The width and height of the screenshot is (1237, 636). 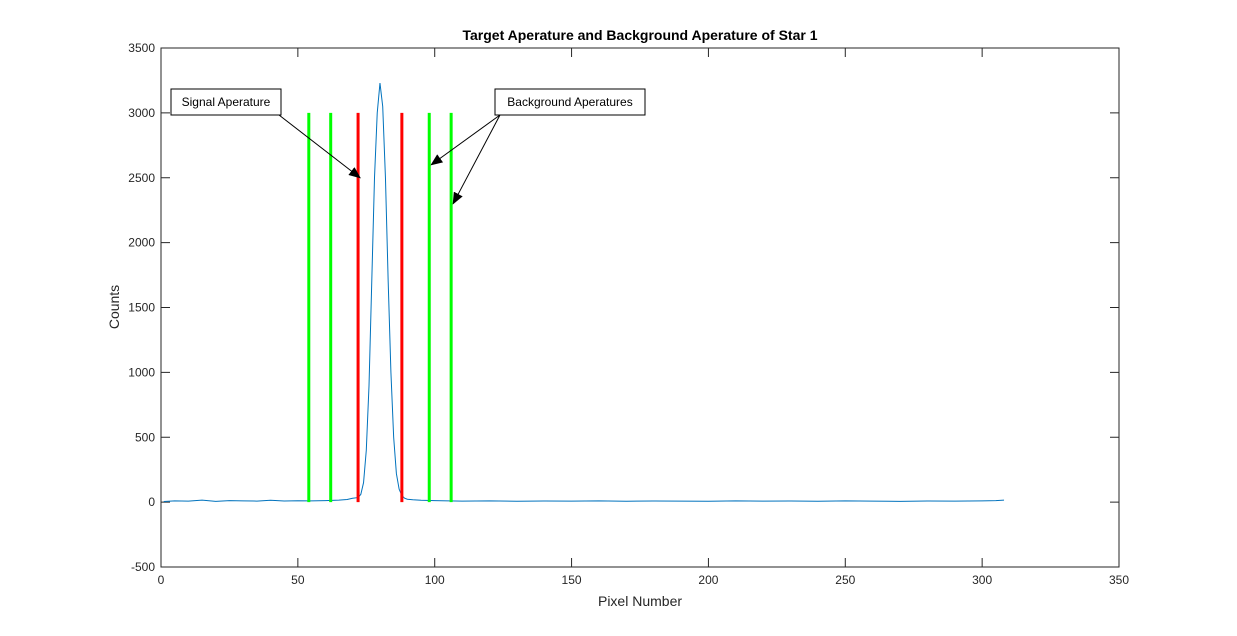 What do you see at coordinates (298, 580) in the screenshot?
I see `x-tick-label: 50` at bounding box center [298, 580].